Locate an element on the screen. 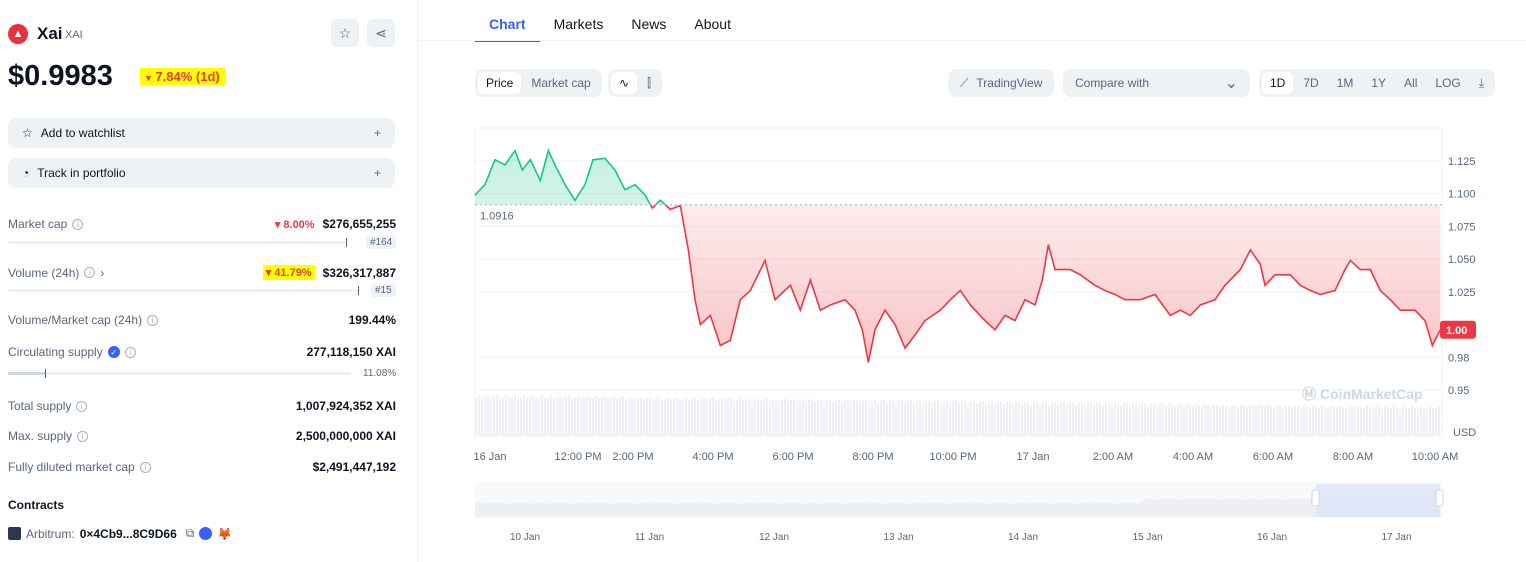 This screenshot has height=562, width=1526. range-1m: 1M is located at coordinates (1345, 83).